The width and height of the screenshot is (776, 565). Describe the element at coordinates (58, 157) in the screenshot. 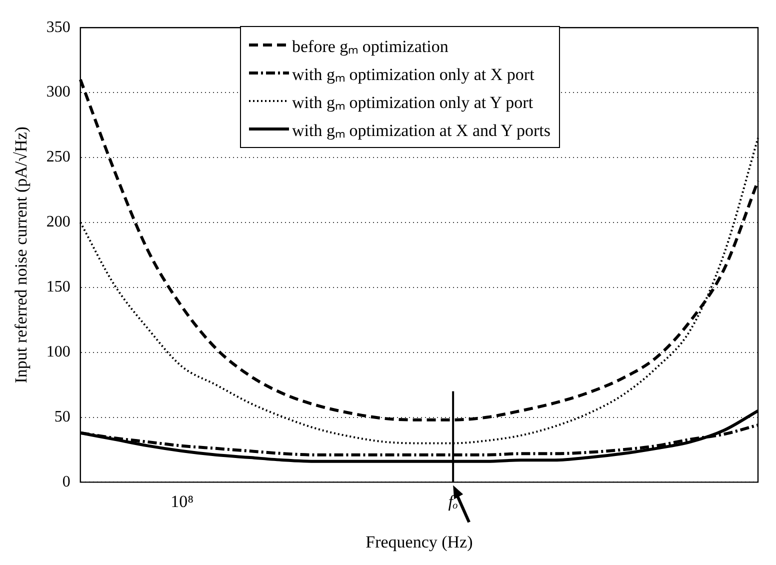

I see `y-tick-label: 250` at that location.